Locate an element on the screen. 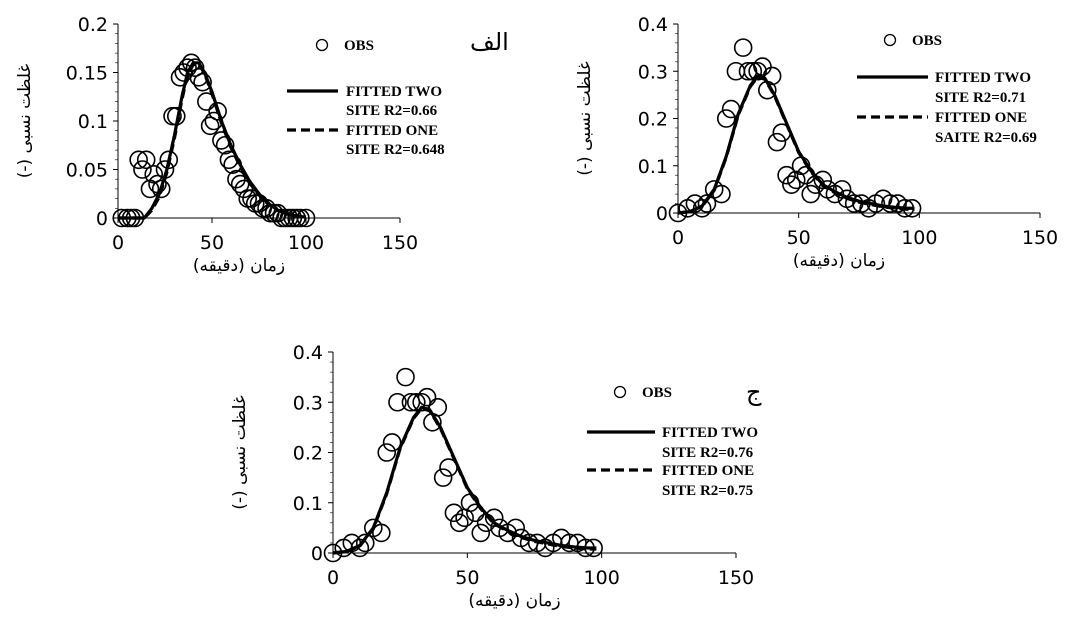  legend-label: SITE R2=0.75 is located at coordinates (707, 491).